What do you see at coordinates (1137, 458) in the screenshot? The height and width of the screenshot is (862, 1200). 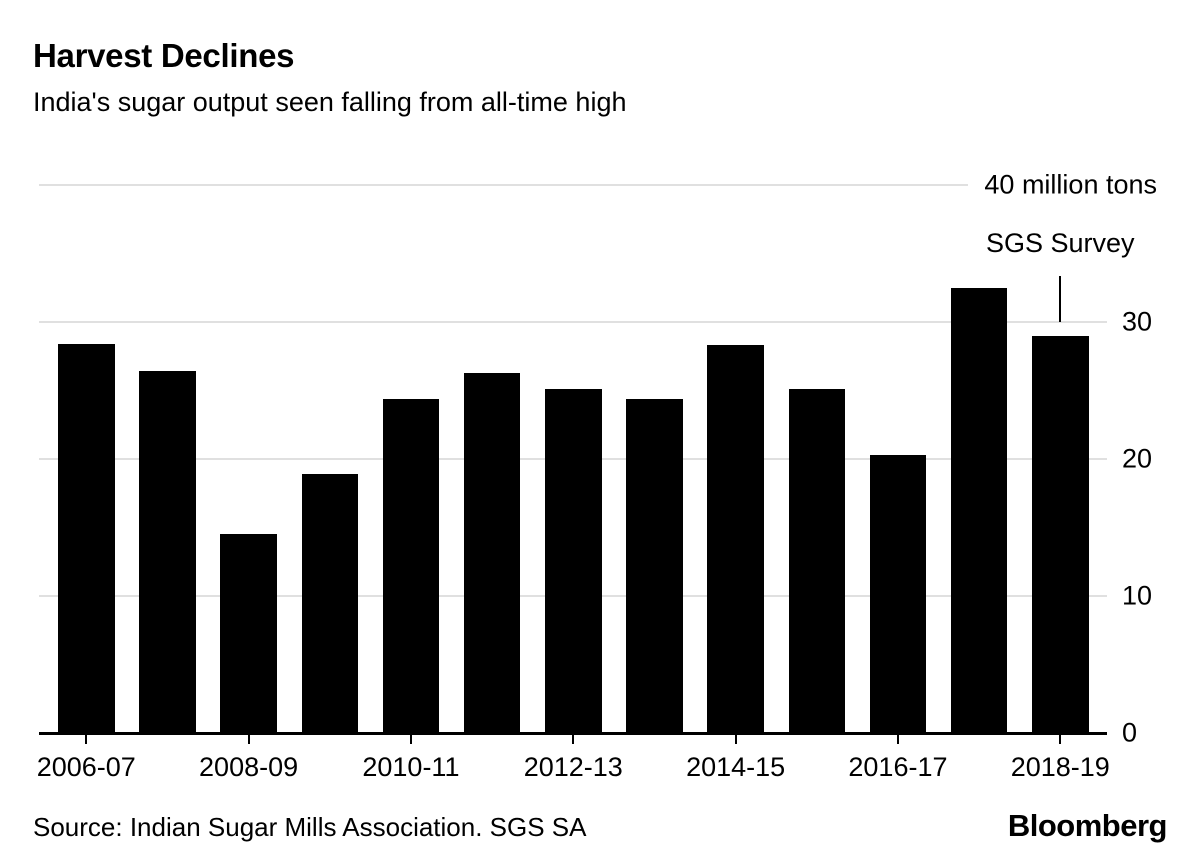 I see `y-label-20: 20` at bounding box center [1137, 458].